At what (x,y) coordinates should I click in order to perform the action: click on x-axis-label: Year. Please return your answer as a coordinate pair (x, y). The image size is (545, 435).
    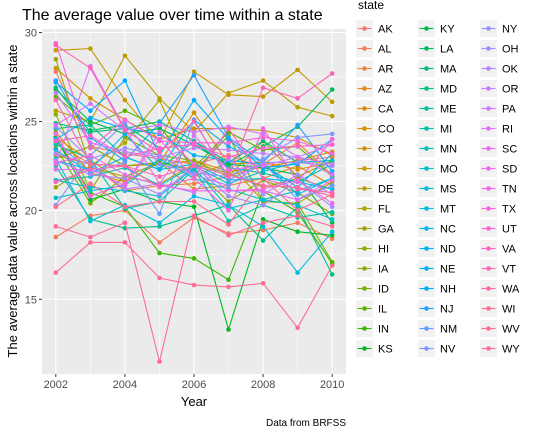
    Looking at the image, I should click on (194, 401).